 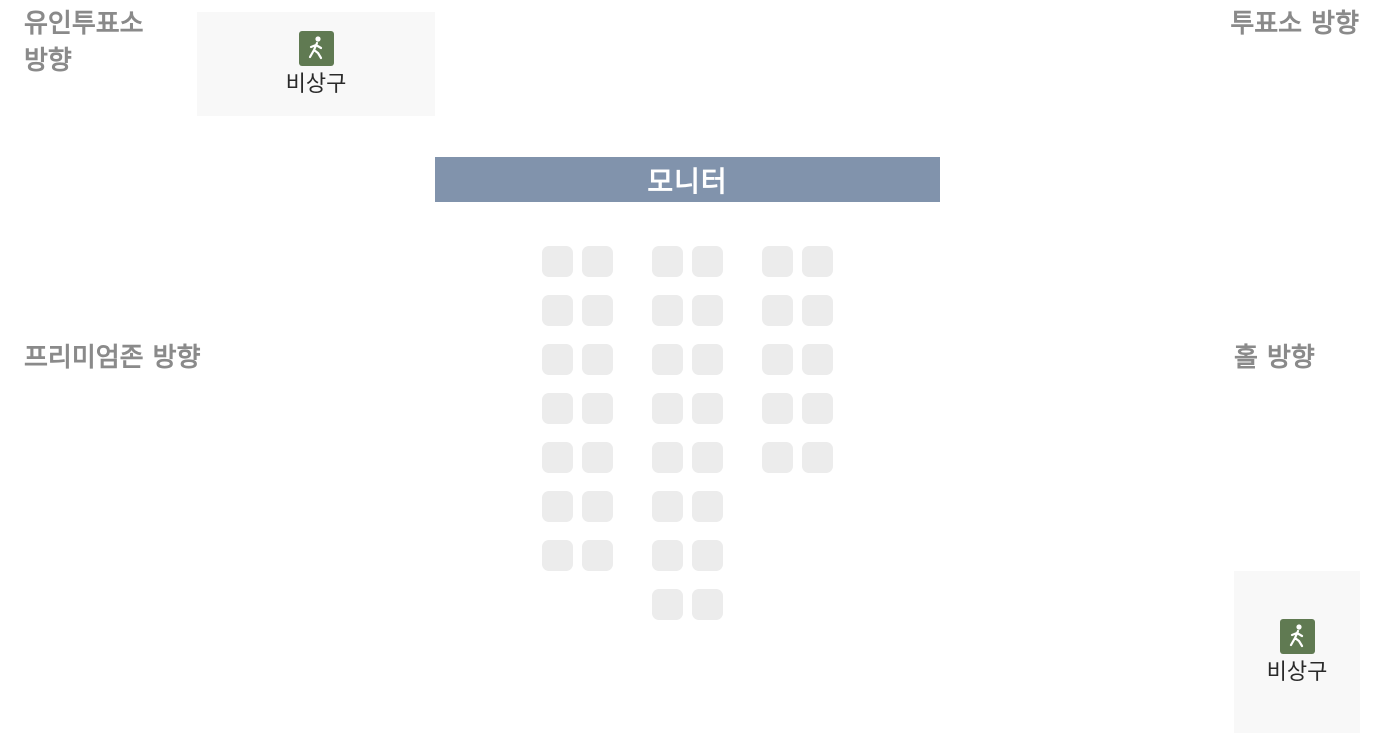 I want to click on direction-premium-zone: 프리미엄존 방향, so click(x=112, y=358).